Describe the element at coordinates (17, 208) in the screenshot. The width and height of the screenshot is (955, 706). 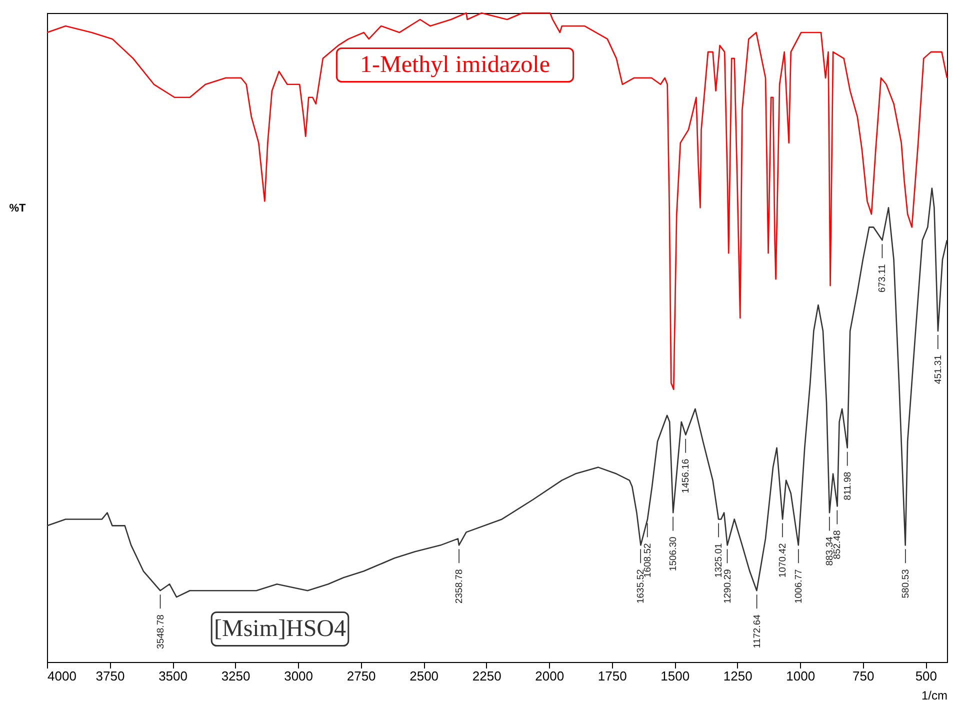
I see `y-axis-title: %T` at that location.